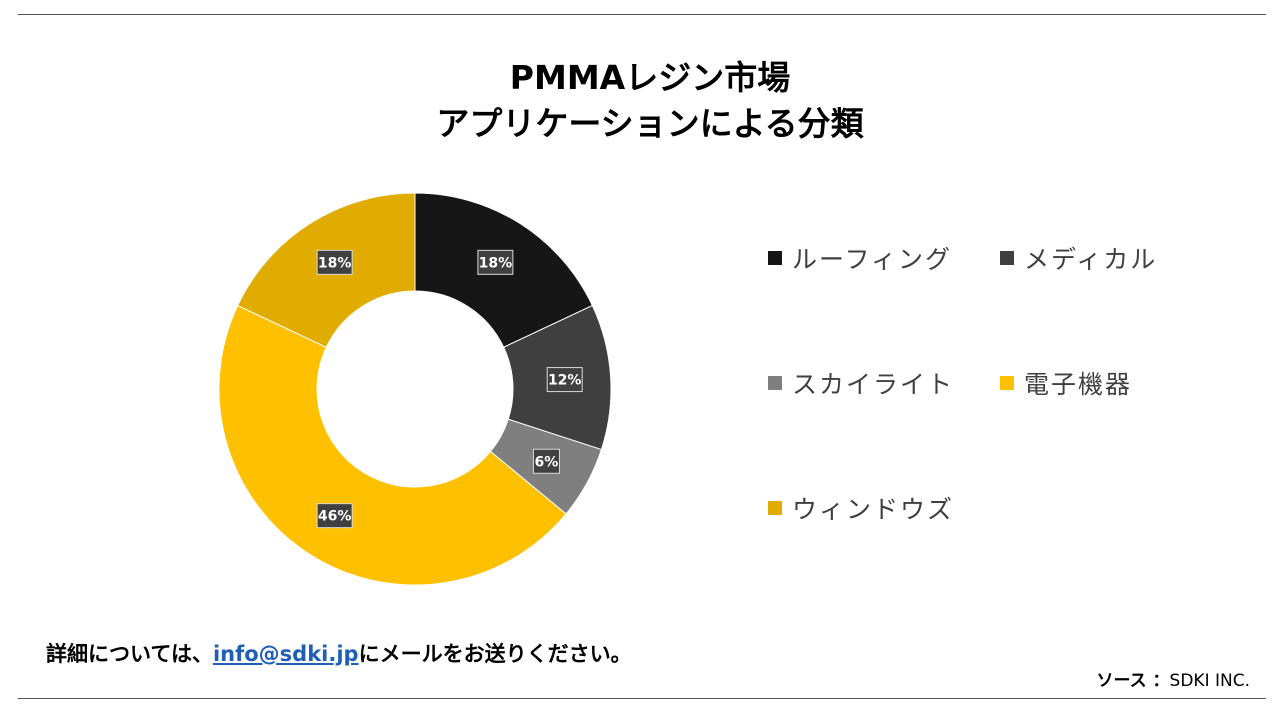 The image size is (1280, 720). Describe the element at coordinates (873, 384) in the screenshot. I see `legend-label-3: スカイライト` at that location.